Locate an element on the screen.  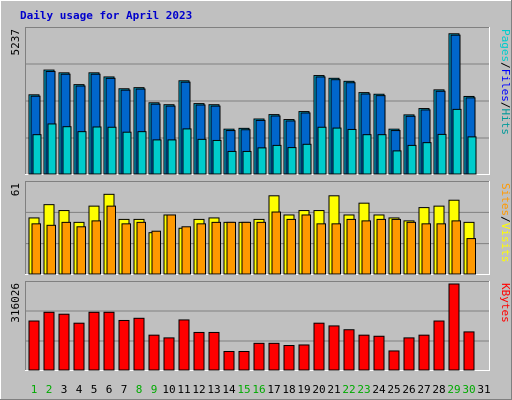
day-label: 25 is located at coordinates (393, 389).